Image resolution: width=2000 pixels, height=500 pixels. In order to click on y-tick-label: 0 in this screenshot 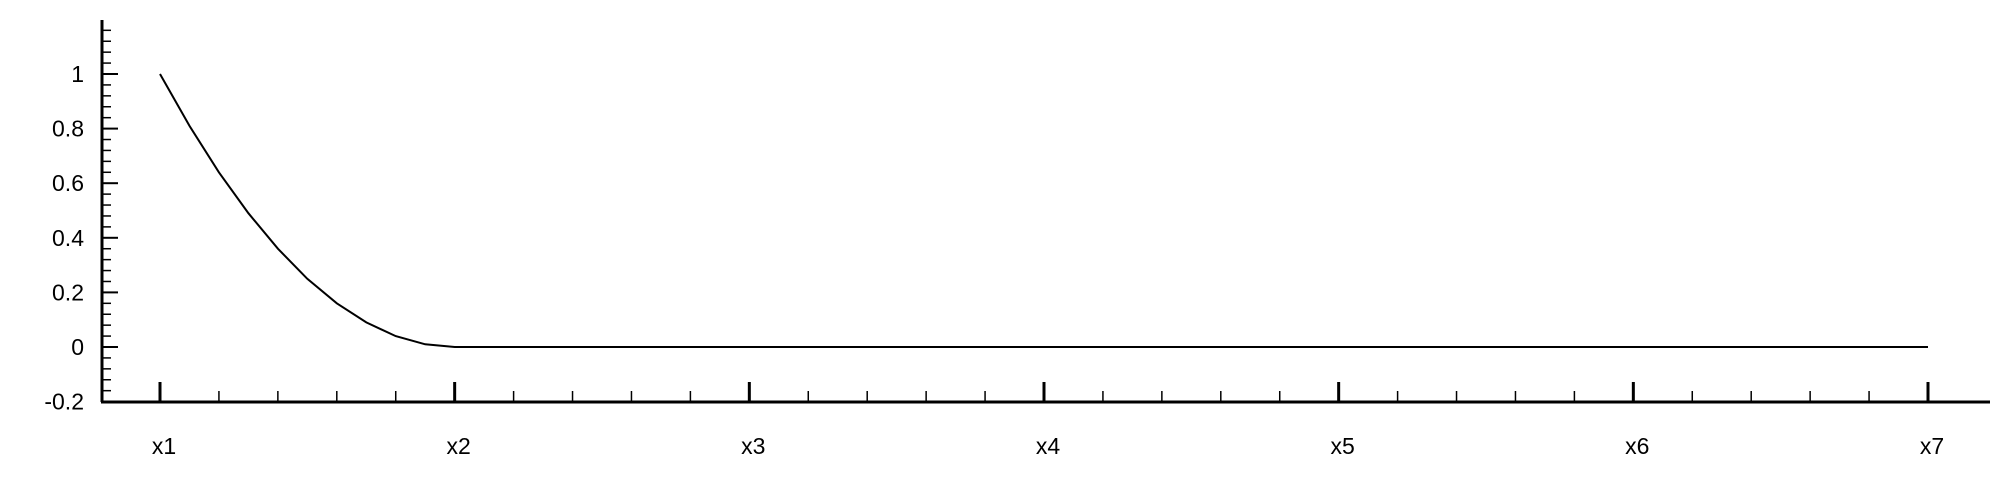, I will do `click(77, 347)`.